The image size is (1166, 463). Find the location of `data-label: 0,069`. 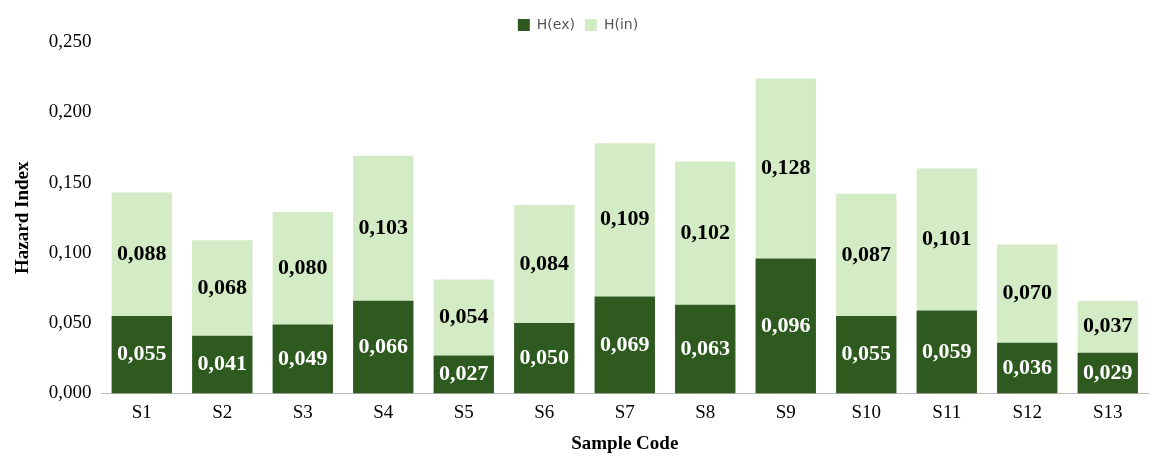

data-label: 0,069 is located at coordinates (625, 343).